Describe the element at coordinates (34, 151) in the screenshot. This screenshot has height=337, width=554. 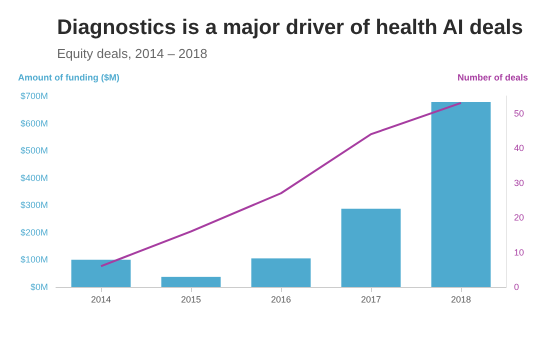
I see `y-tick-label: $500M` at that location.